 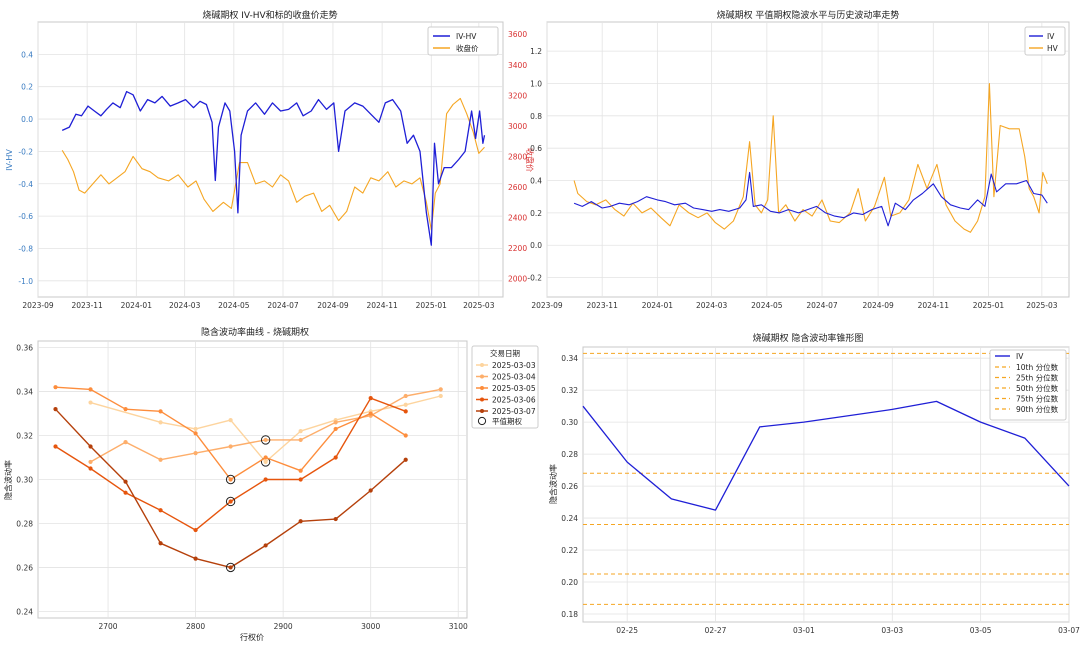 What do you see at coordinates (24, 611) in the screenshot?
I see `y-tick-label: 0.24` at bounding box center [24, 611].